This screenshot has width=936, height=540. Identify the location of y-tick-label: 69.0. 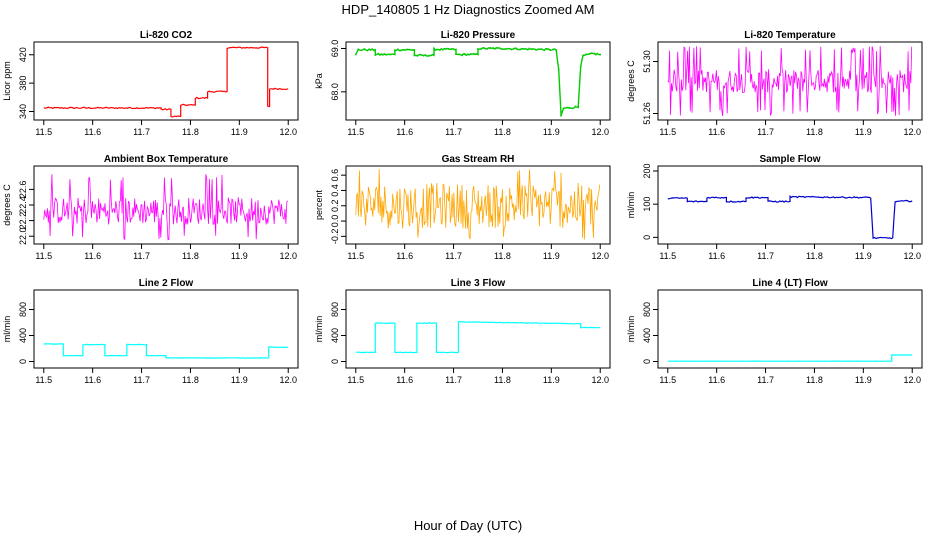
(335, 49).